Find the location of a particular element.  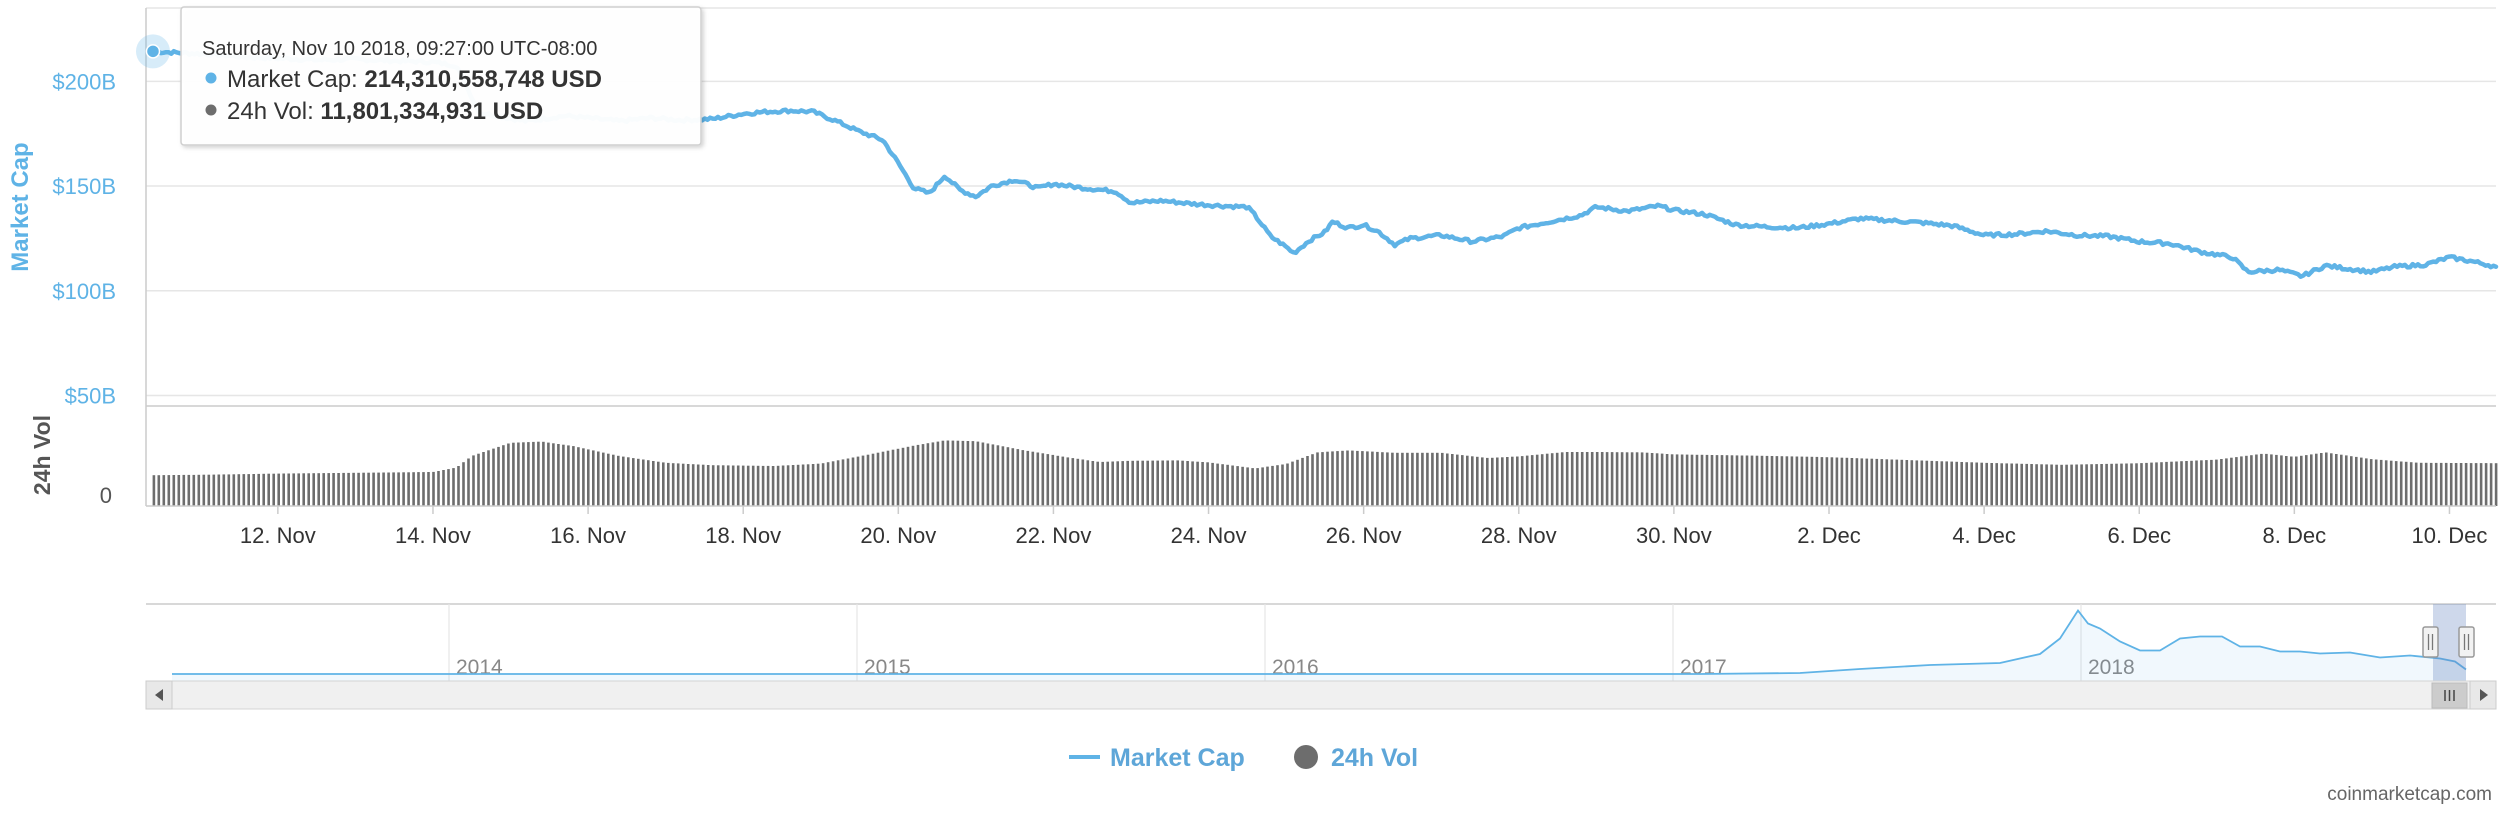

navigator-right-handle is located at coordinates (2466, 642).